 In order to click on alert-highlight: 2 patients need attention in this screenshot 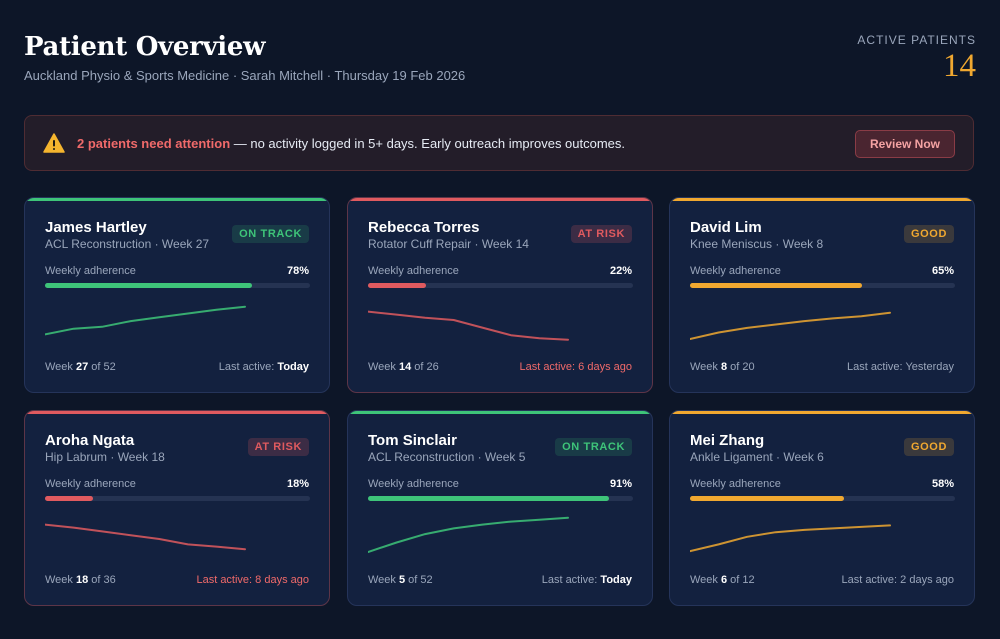, I will do `click(154, 143)`.